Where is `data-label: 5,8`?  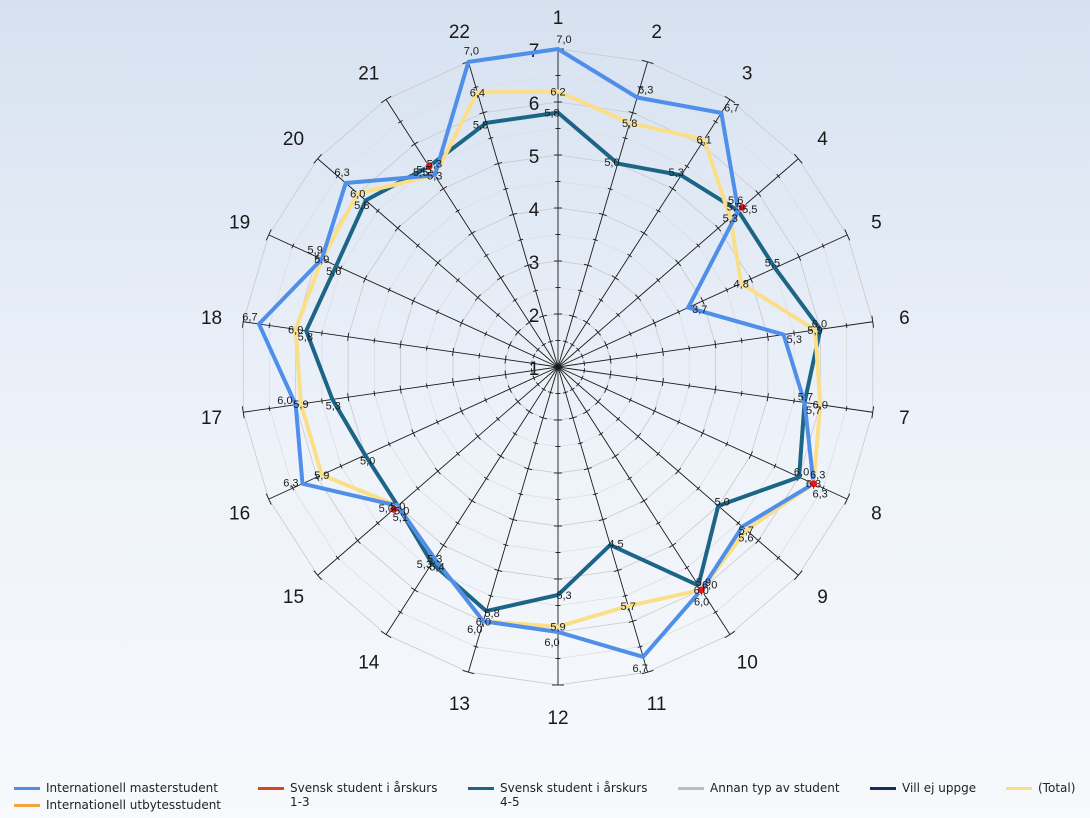
data-label: 5,8 is located at coordinates (629, 124).